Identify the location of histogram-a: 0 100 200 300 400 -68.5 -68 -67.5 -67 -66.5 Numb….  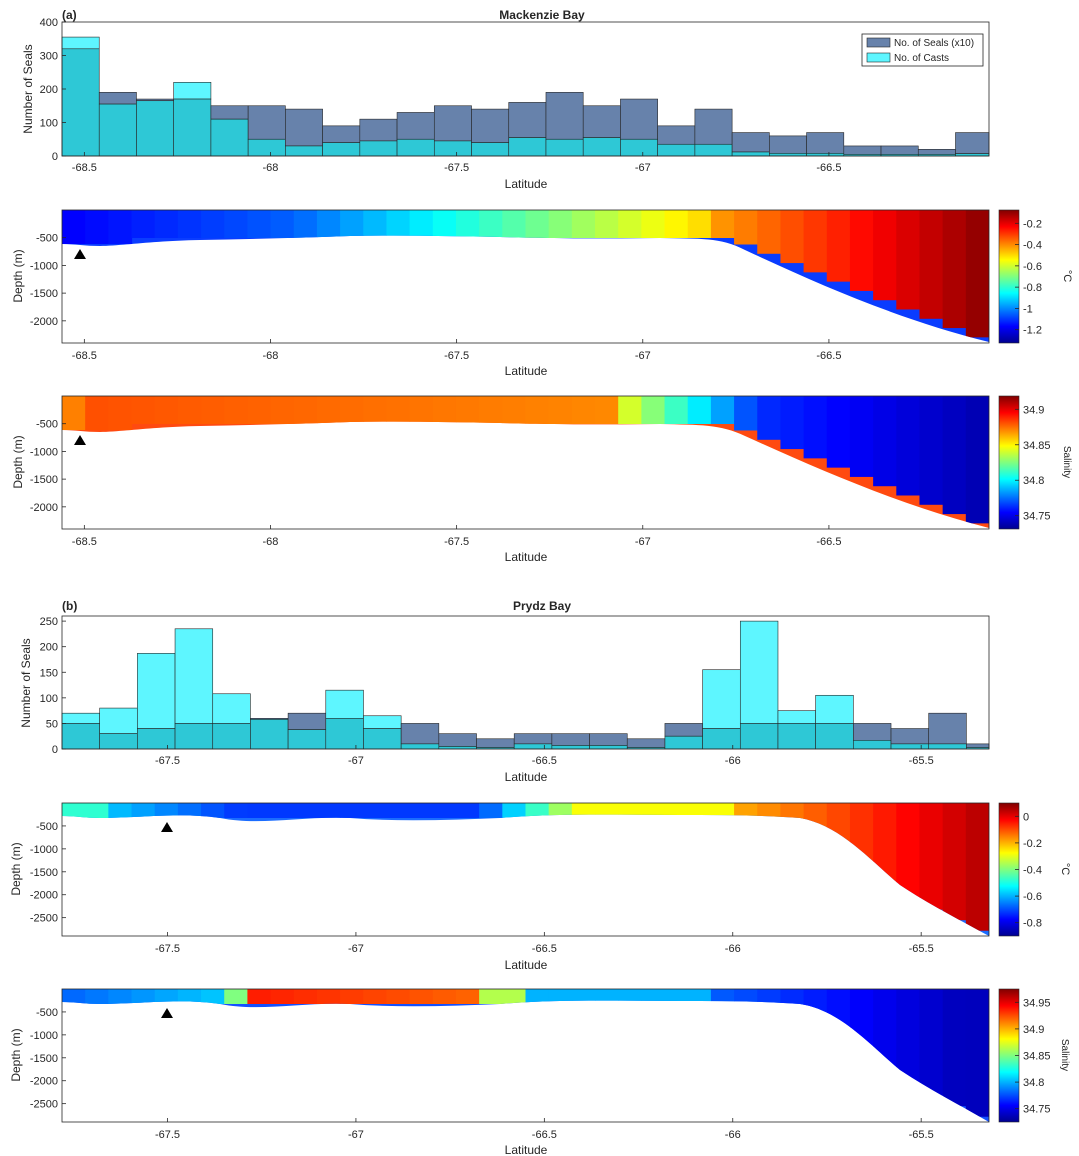
(505, 104).